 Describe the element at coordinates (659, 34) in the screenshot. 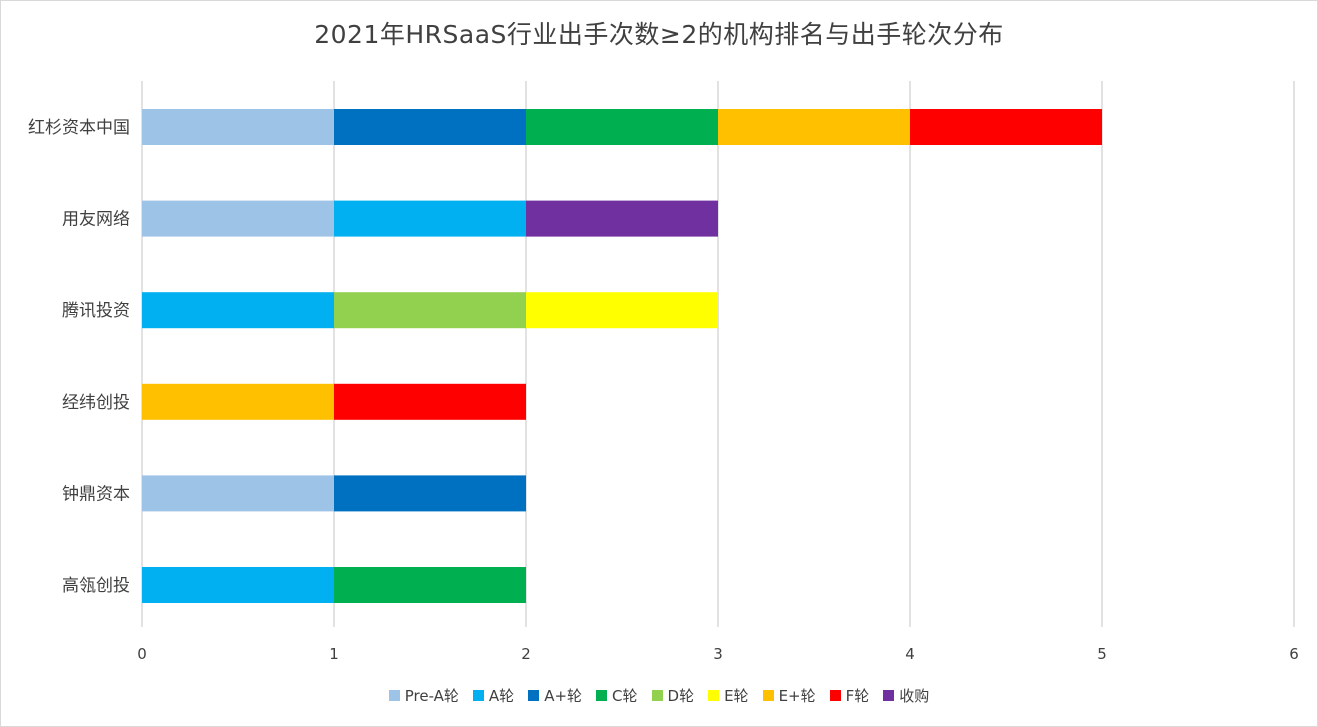

I see `chart-title: 2021年HRSaaS行业出手次数≥2的机构排名与出手轮次分布` at that location.